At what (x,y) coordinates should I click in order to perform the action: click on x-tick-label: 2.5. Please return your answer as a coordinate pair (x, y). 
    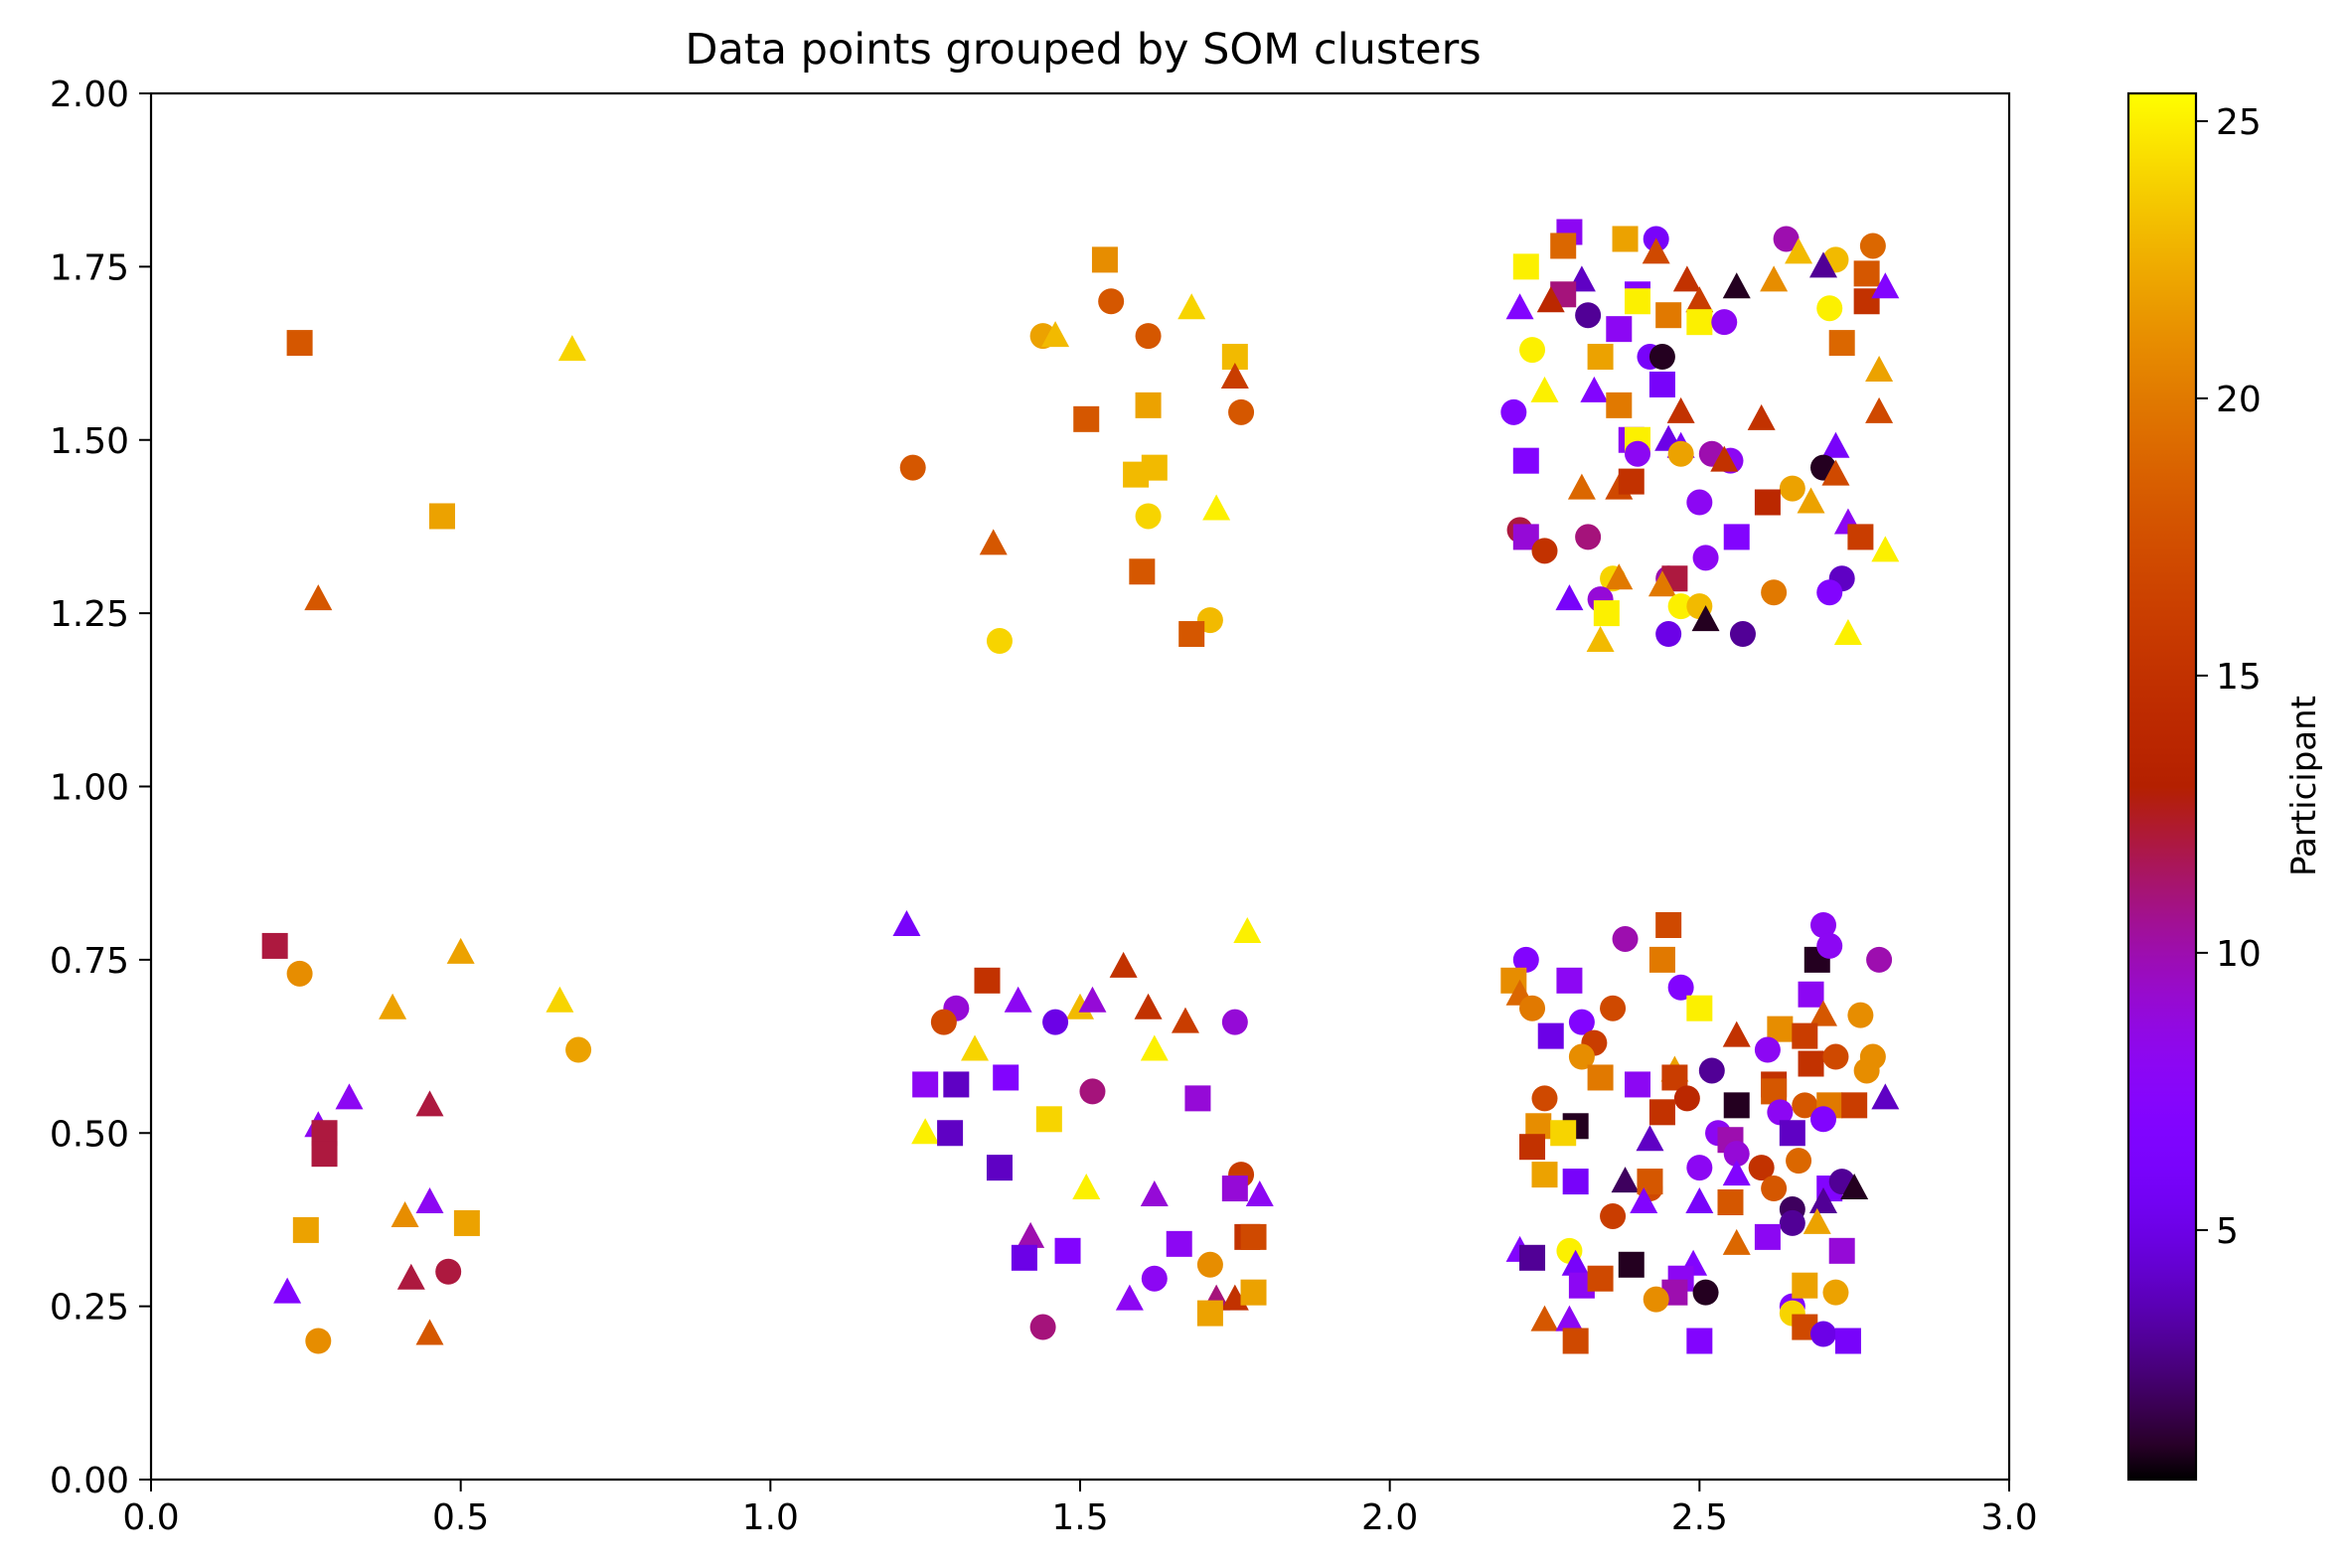
    Looking at the image, I should click on (1699, 1518).